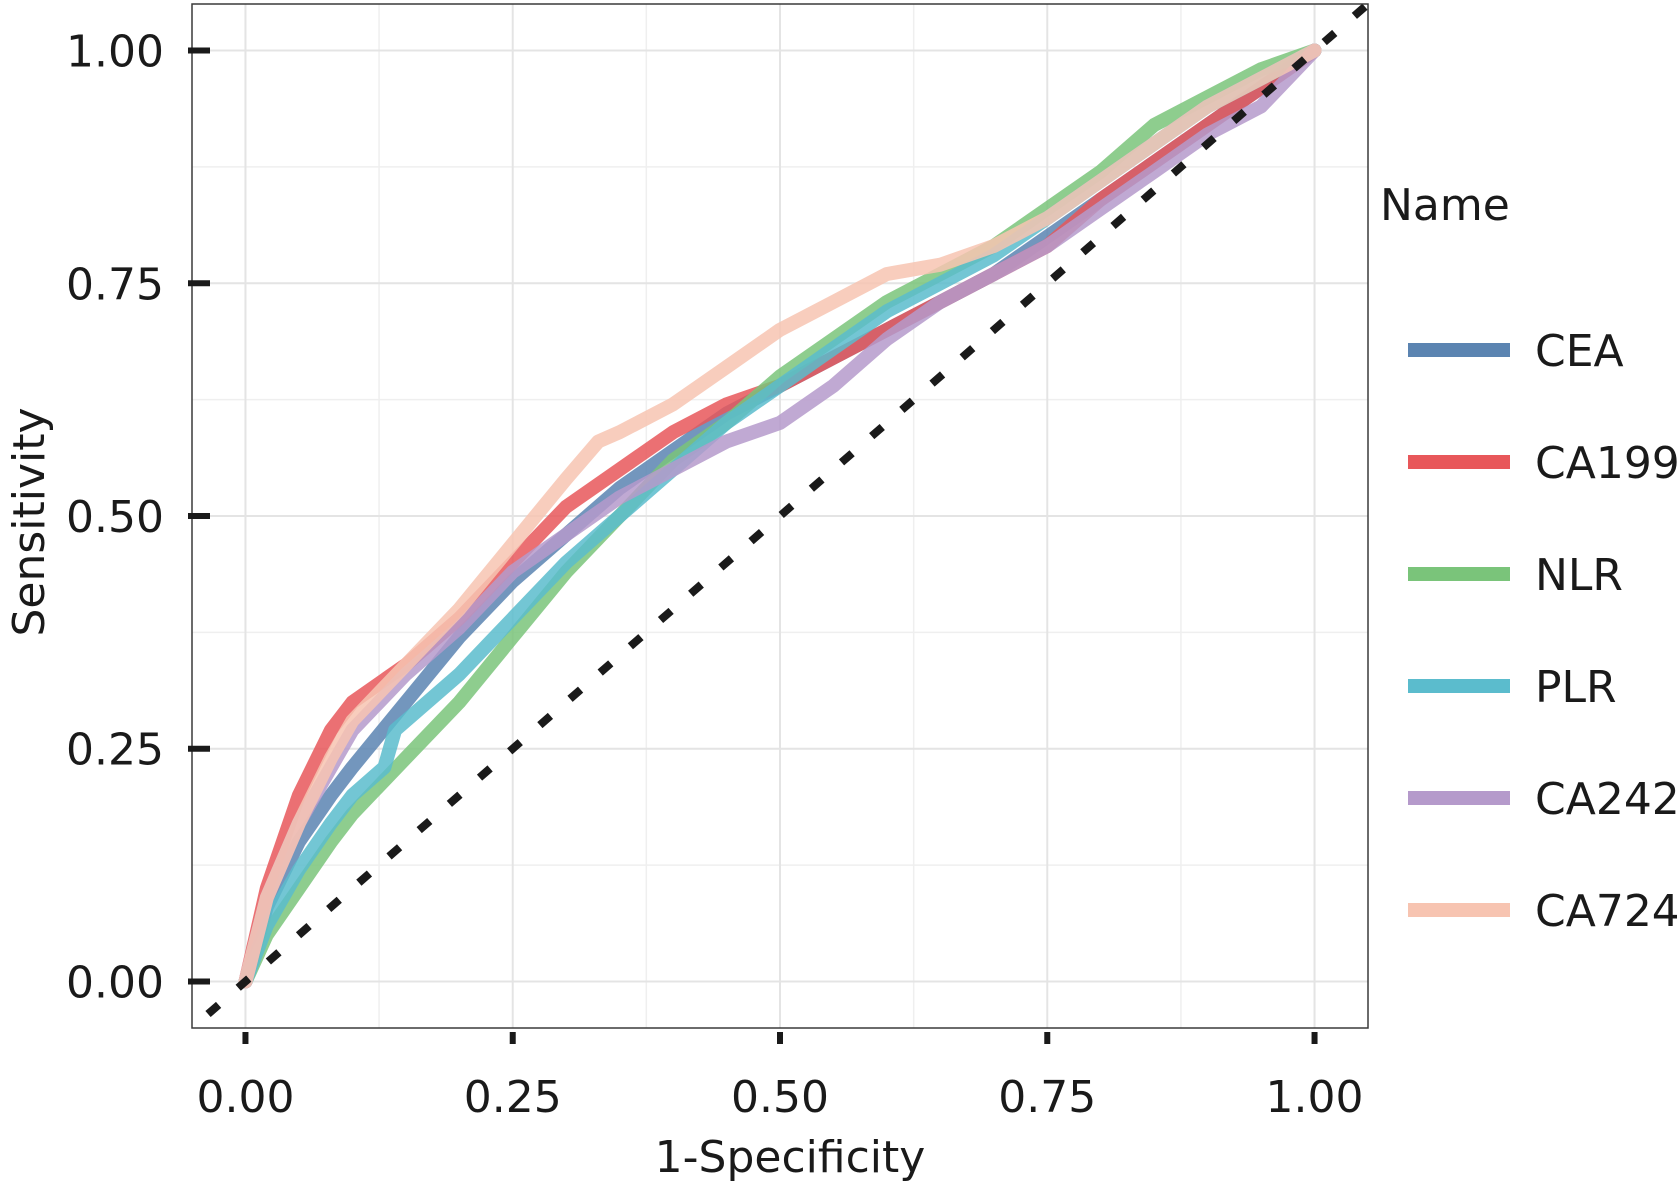  What do you see at coordinates (1606, 799) in the screenshot?
I see `legend-label-ca242: CA242` at bounding box center [1606, 799].